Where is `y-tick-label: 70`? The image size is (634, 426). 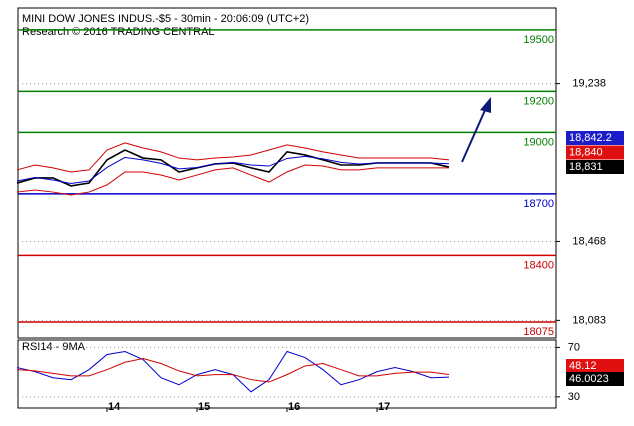 y-tick-label: 70 is located at coordinates (574, 347).